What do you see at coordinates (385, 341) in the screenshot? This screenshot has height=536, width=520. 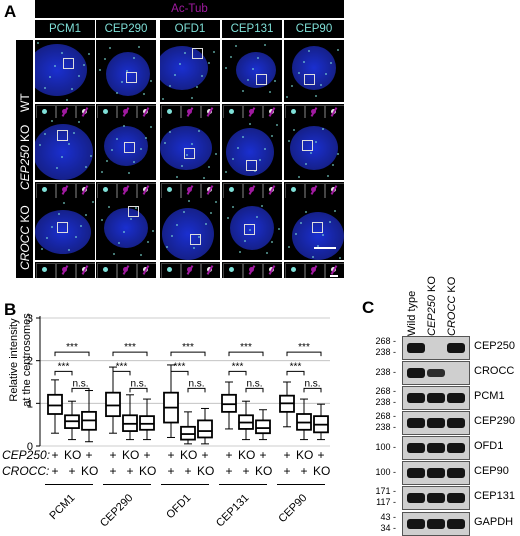 I see `mw-marker: 268 -` at bounding box center [385, 341].